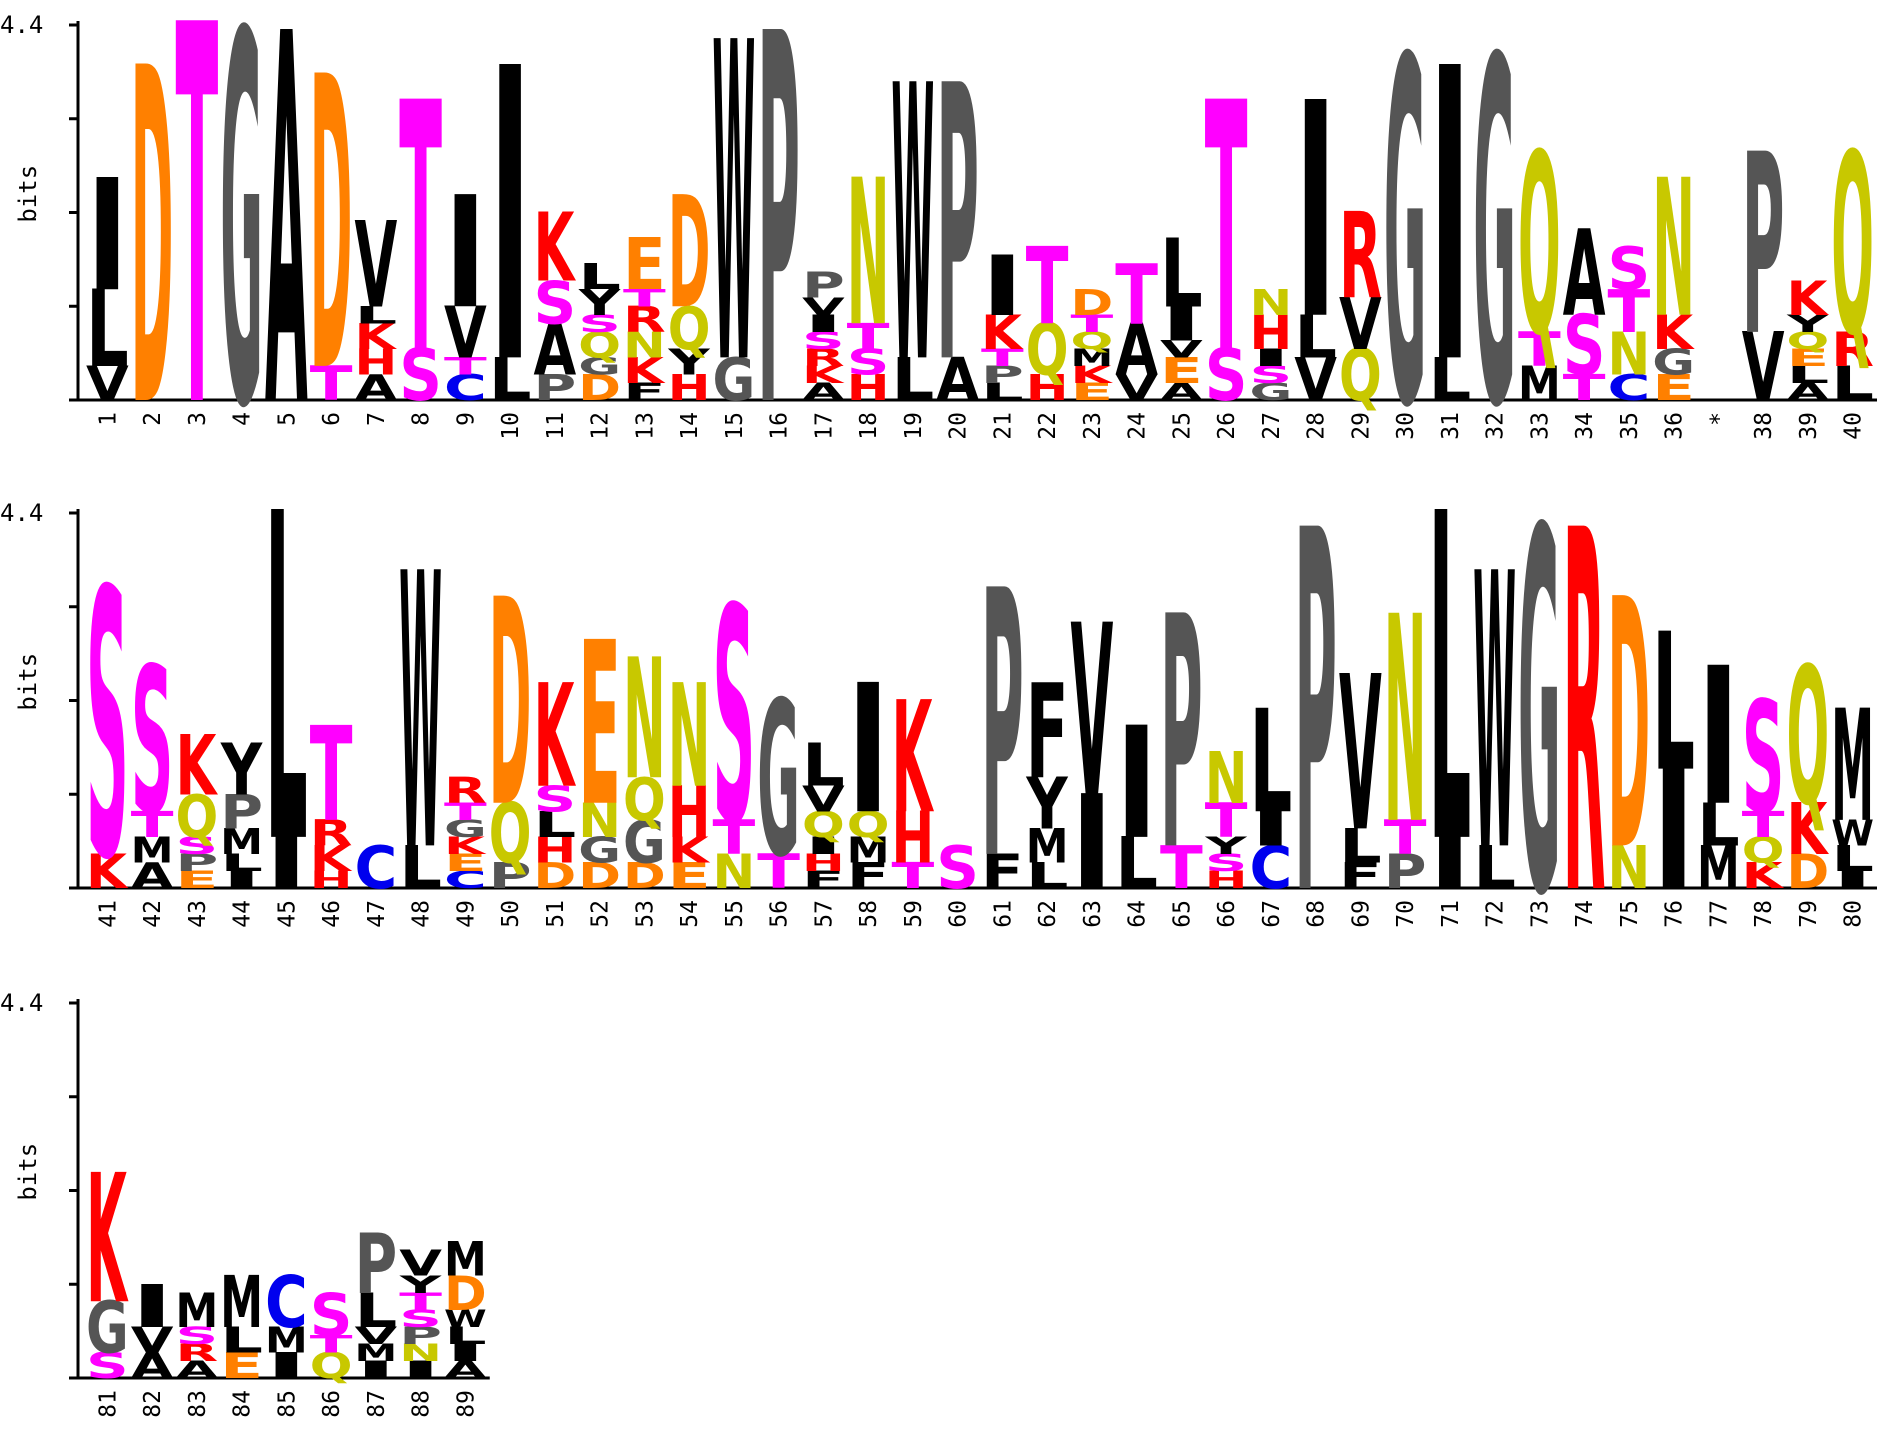 Image resolution: width=1887 pixels, height=1432 pixels. Describe the element at coordinates (511, 914) in the screenshot. I see `position-label: 50` at that location.